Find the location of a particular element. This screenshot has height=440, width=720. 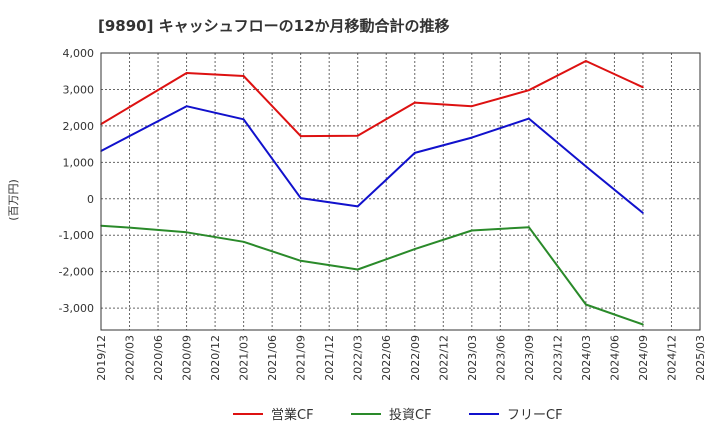

y-tick-label: -2,000 is located at coordinates (76, 272).